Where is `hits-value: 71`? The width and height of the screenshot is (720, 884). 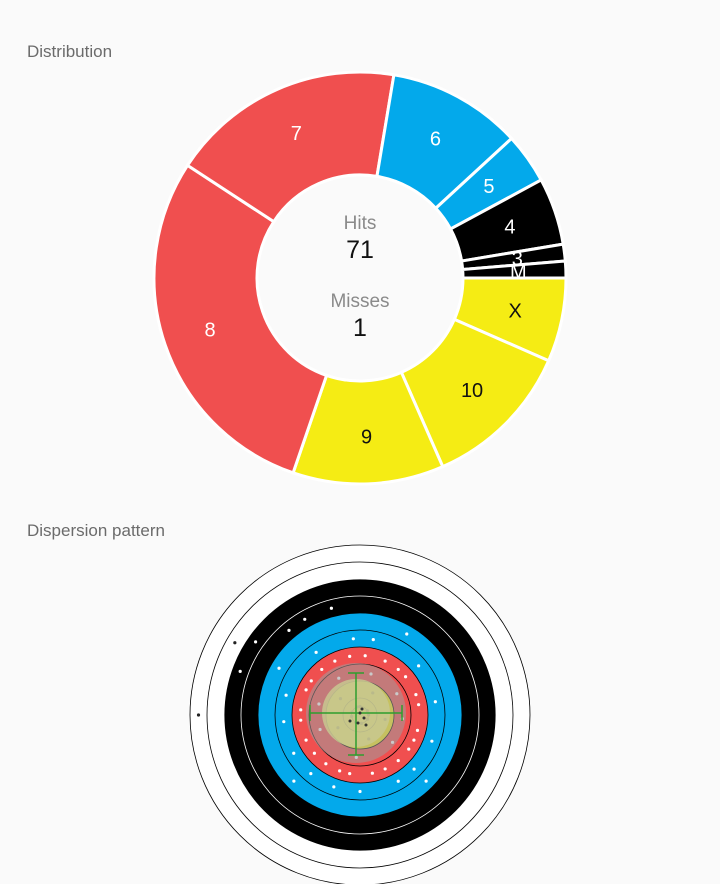 hits-value: 71 is located at coordinates (360, 250).